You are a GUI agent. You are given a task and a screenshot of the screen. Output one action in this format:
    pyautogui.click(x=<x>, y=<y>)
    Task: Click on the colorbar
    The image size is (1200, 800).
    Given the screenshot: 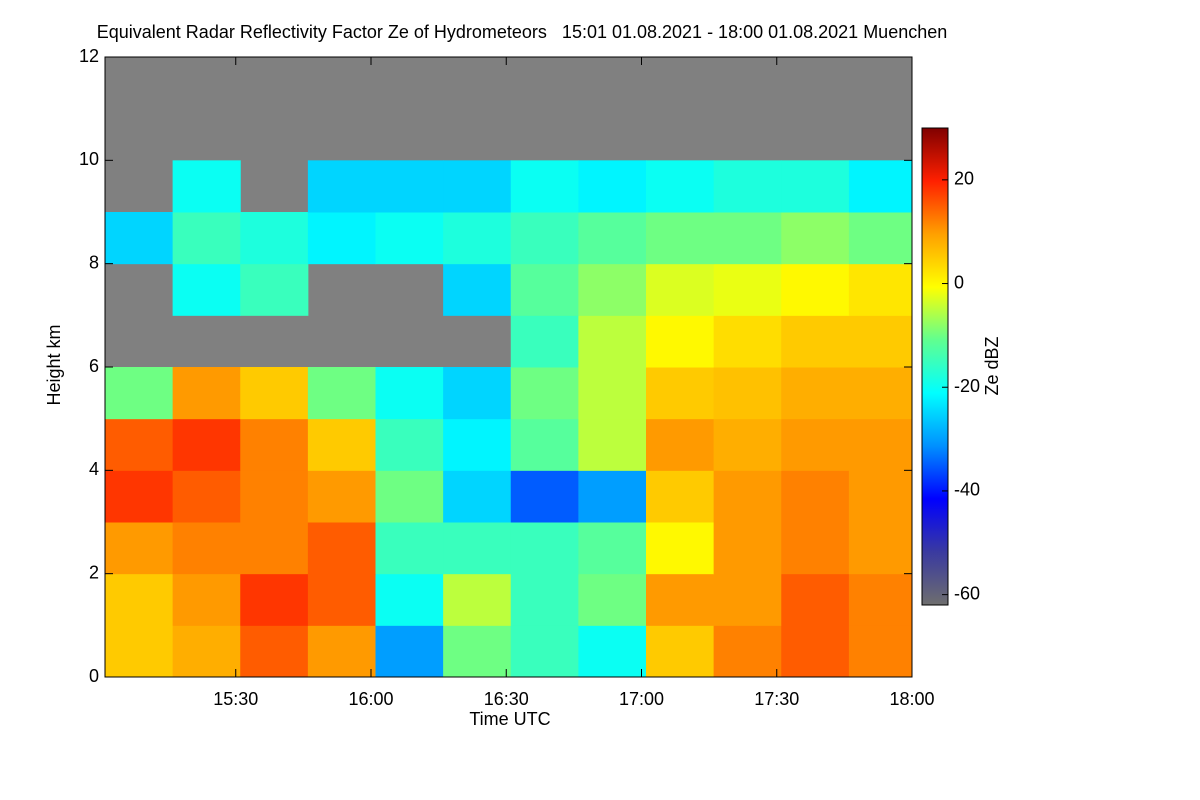 What is the action you would take?
    pyautogui.click(x=935, y=366)
    